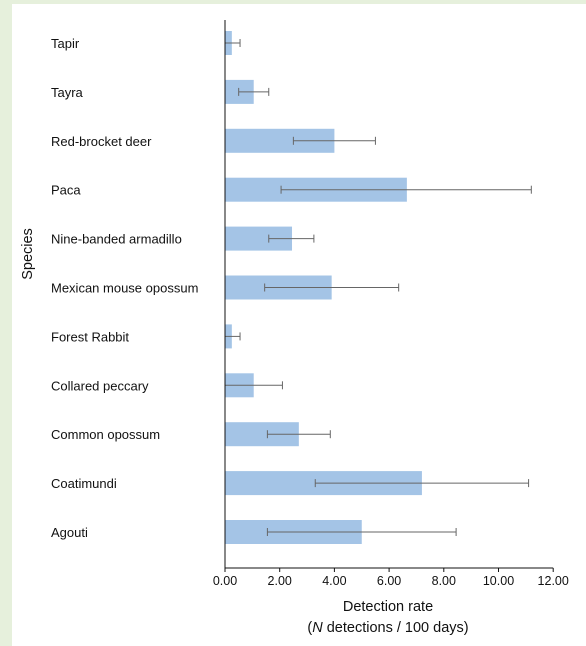 The width and height of the screenshot is (586, 646). What do you see at coordinates (66, 190) in the screenshot?
I see `category-label: Paca` at bounding box center [66, 190].